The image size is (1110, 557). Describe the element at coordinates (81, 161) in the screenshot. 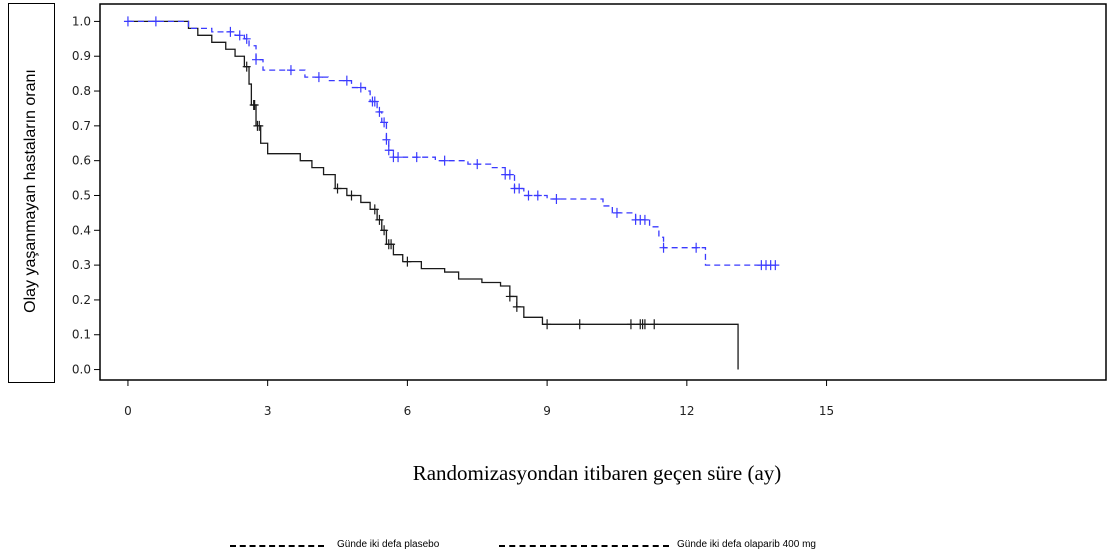

I see `y-tick-label-6: 0.6` at that location.